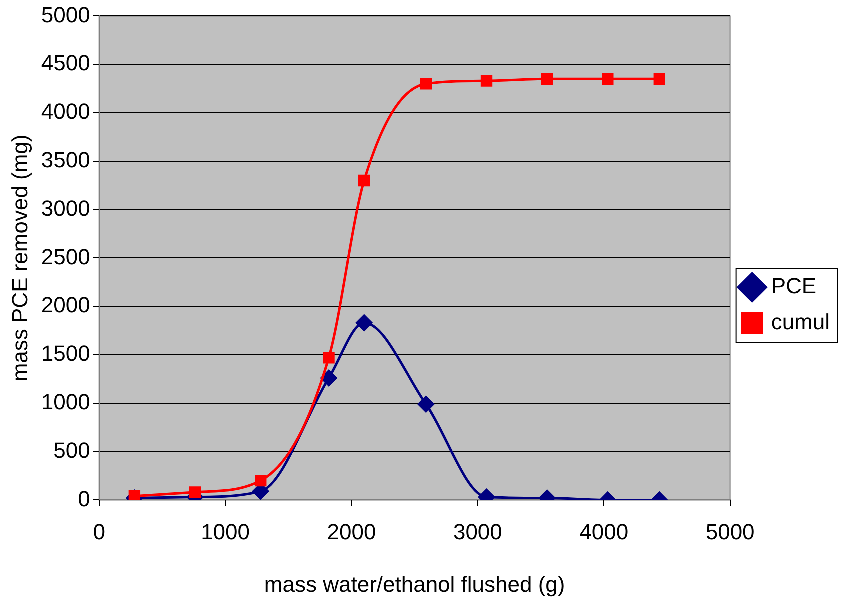 This screenshot has height=603, width=852. I want to click on y-tick-label: 4500, so click(65, 63).